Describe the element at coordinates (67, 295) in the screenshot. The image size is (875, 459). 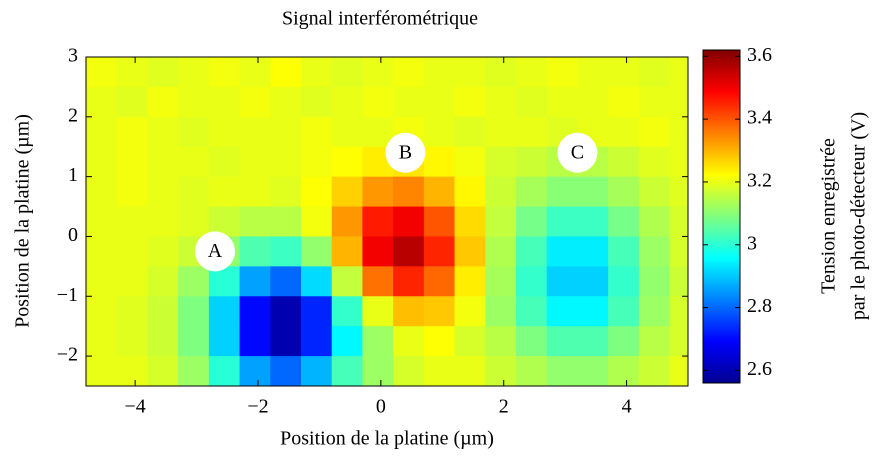
I see `y-tick-label: −1` at that location.